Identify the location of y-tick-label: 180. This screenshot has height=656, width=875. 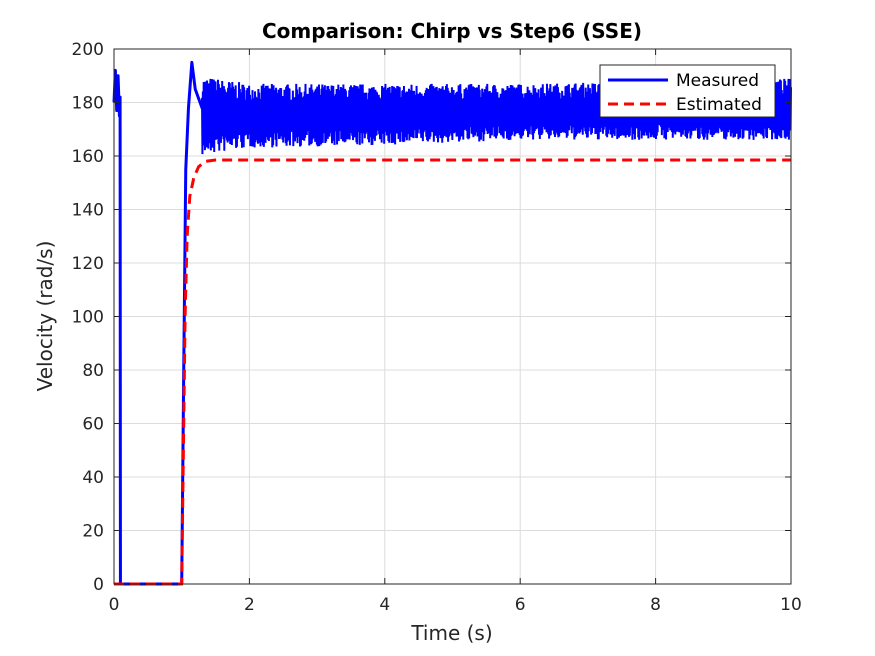
(88, 104).